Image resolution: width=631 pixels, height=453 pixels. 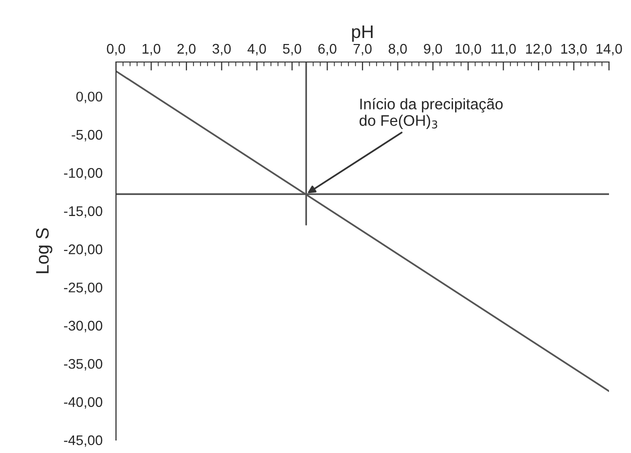 What do you see at coordinates (503, 50) in the screenshot?
I see `x-tick-label: 11,0` at bounding box center [503, 50].